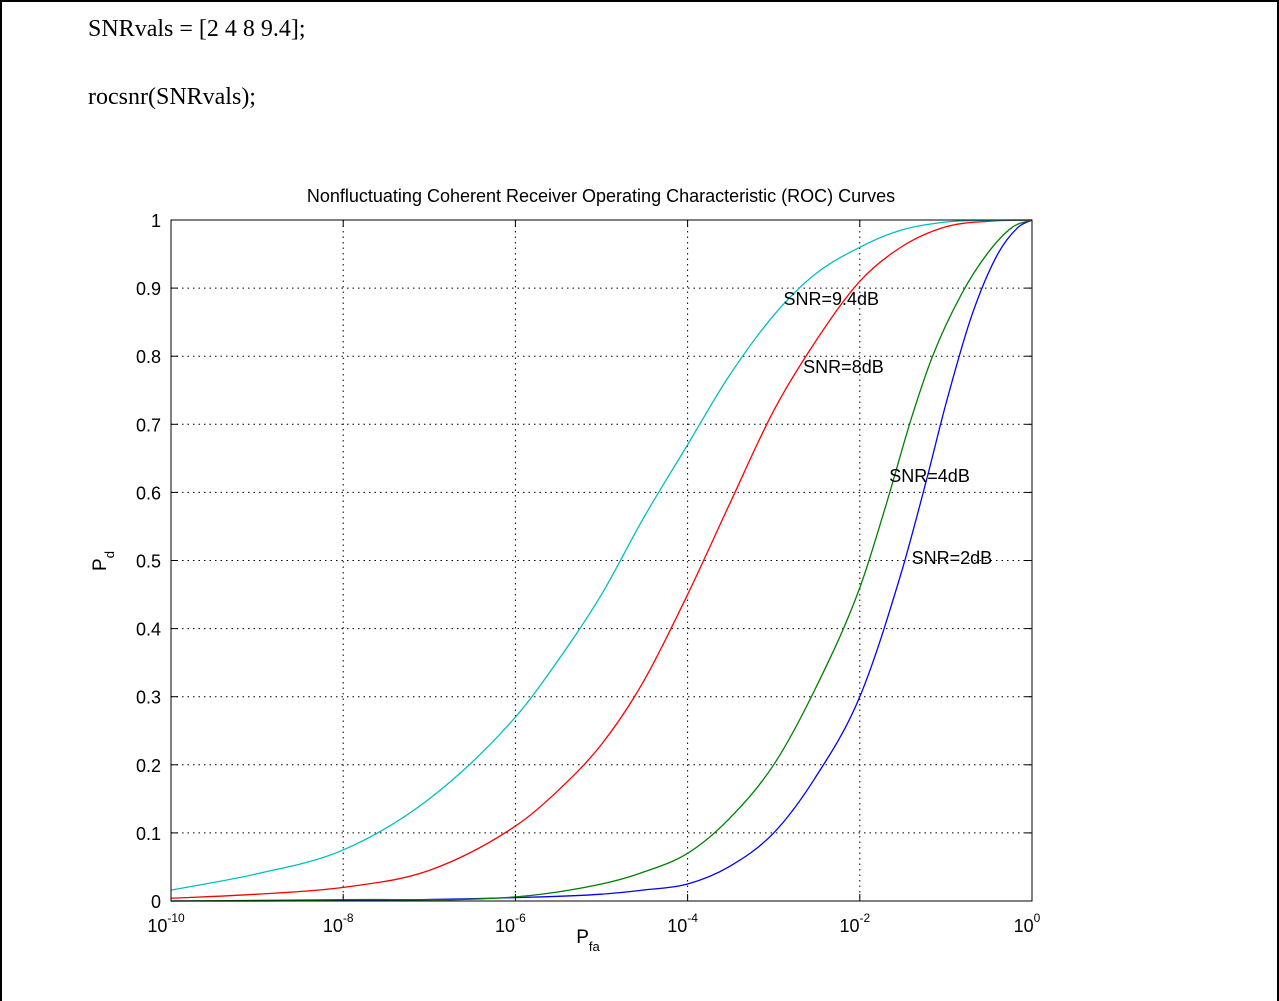 This screenshot has height=1001, width=1279. I want to click on y-tick-label: 0.1, so click(148, 834).